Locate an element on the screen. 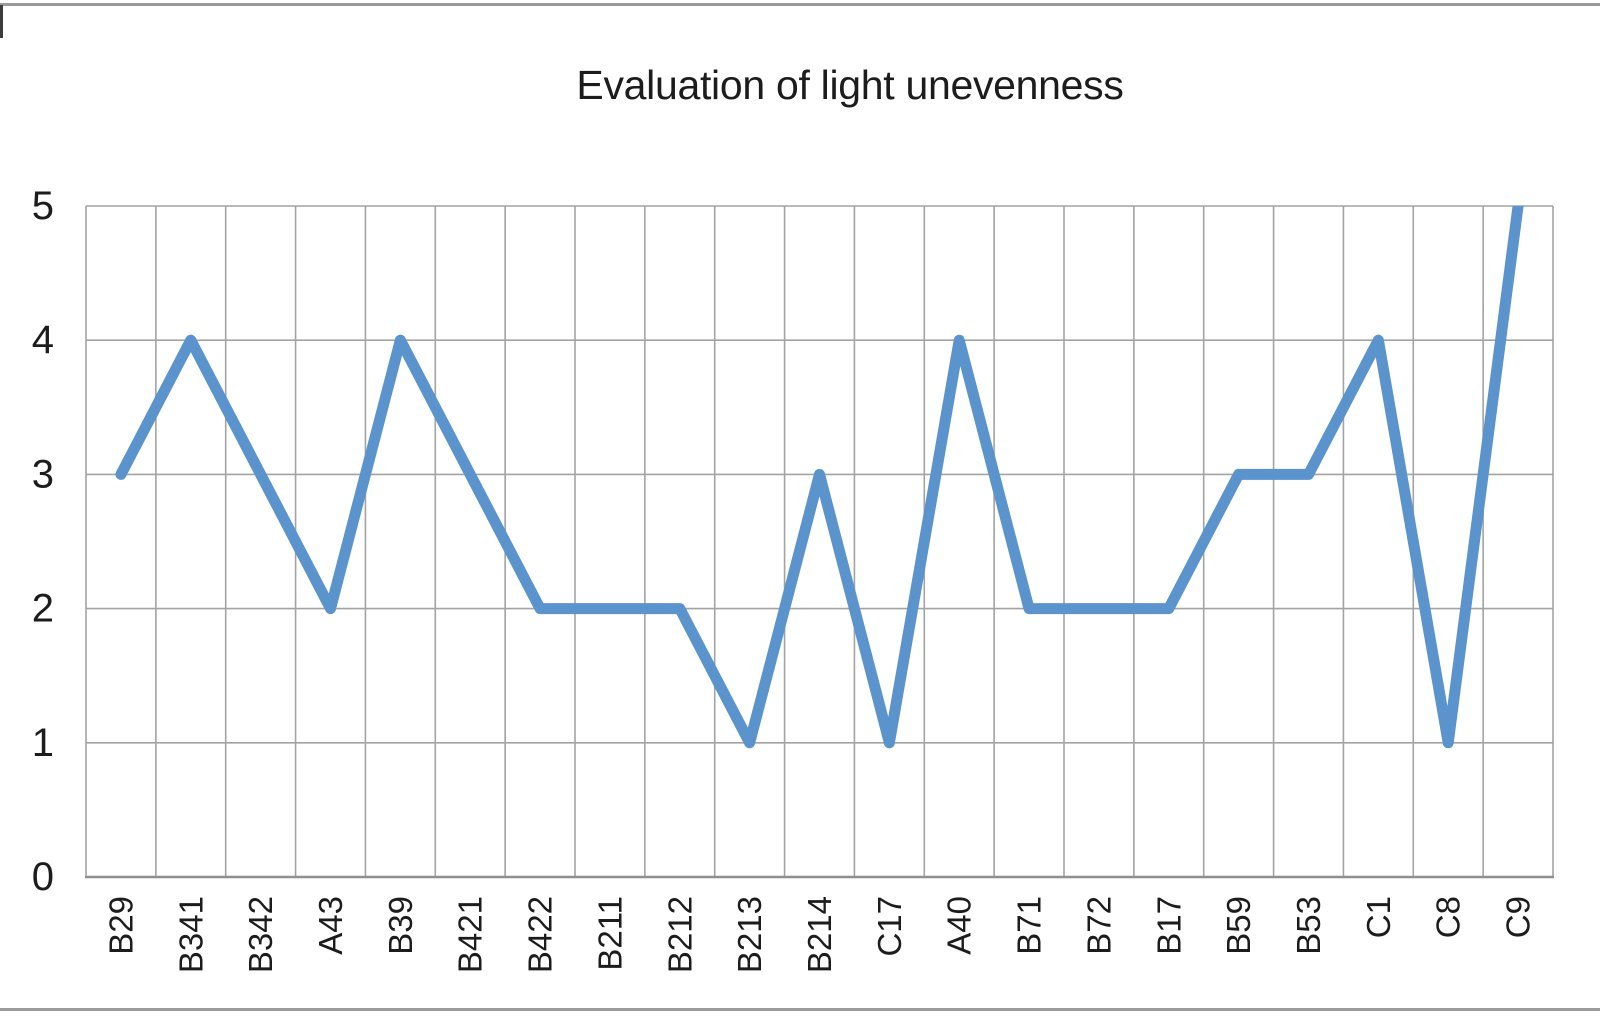 The width and height of the screenshot is (1600, 1020). x-tick-label: B214 is located at coordinates (819, 934).